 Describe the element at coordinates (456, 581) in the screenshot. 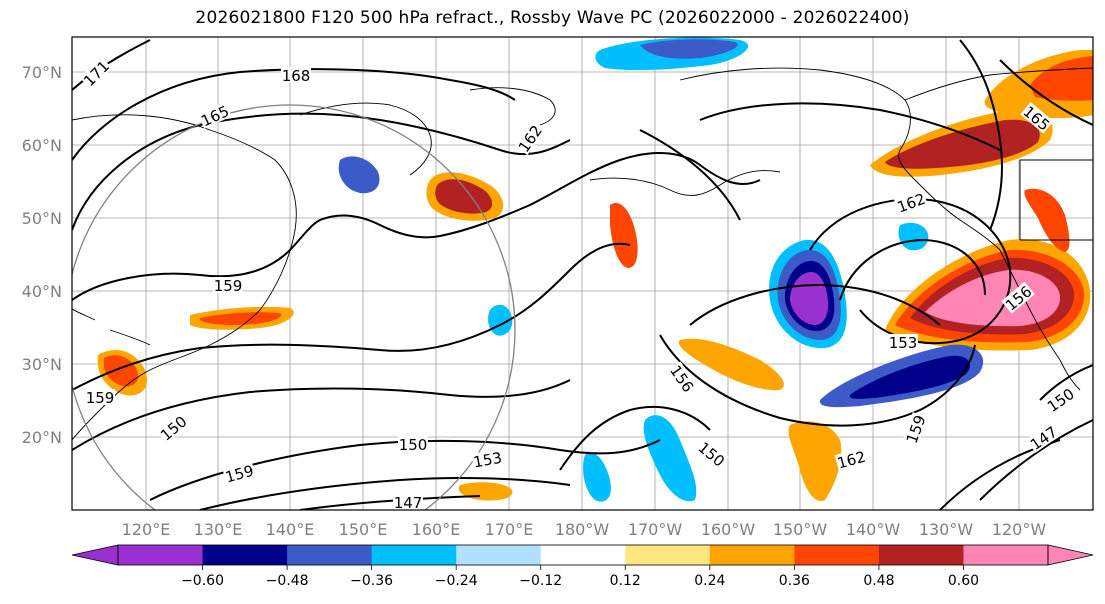

I see `colorbar-tick-label: −0.24` at that location.